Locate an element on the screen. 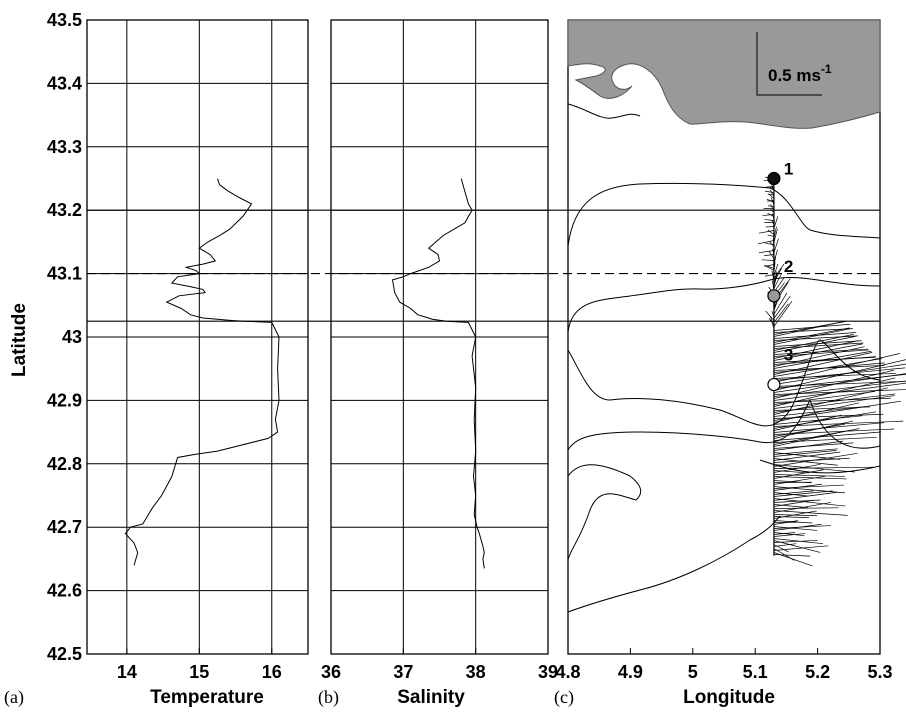 This screenshot has width=906, height=714. panel-id-a: (a) is located at coordinates (14, 697).